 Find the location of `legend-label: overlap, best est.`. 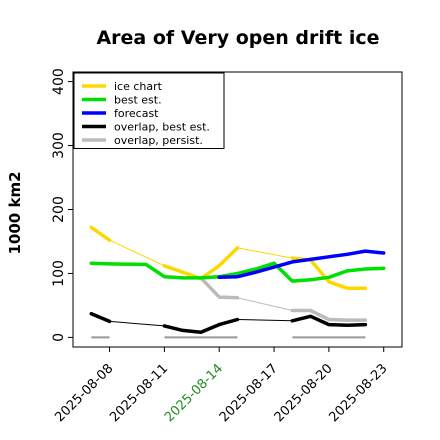

legend-label: overlap, best est. is located at coordinates (162, 127).